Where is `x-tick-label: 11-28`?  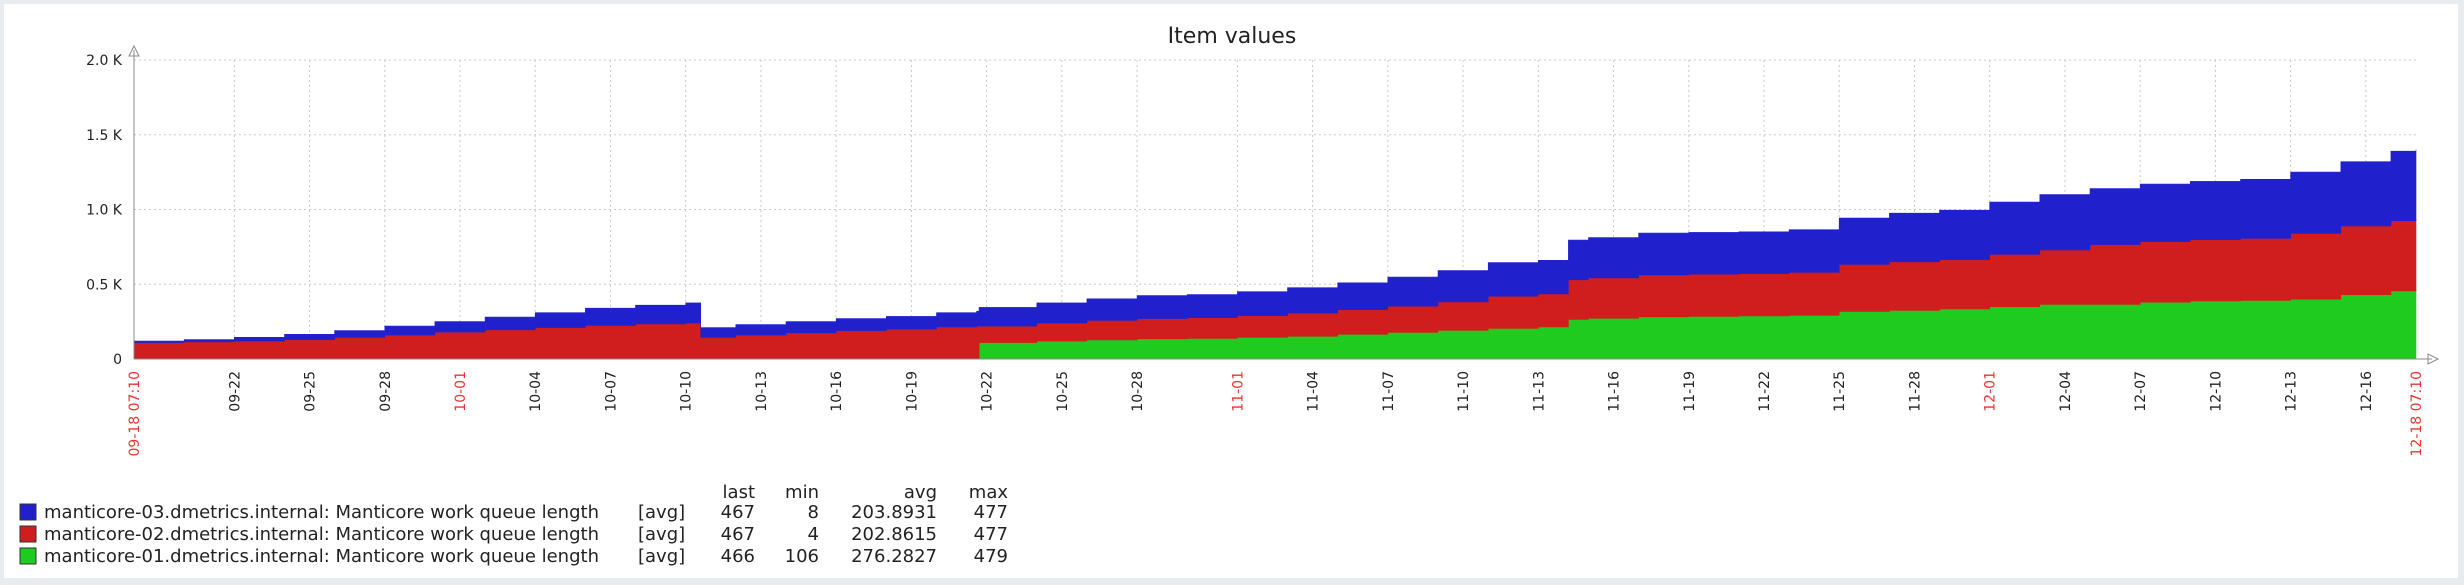
x-tick-label: 11-28 is located at coordinates (1915, 391).